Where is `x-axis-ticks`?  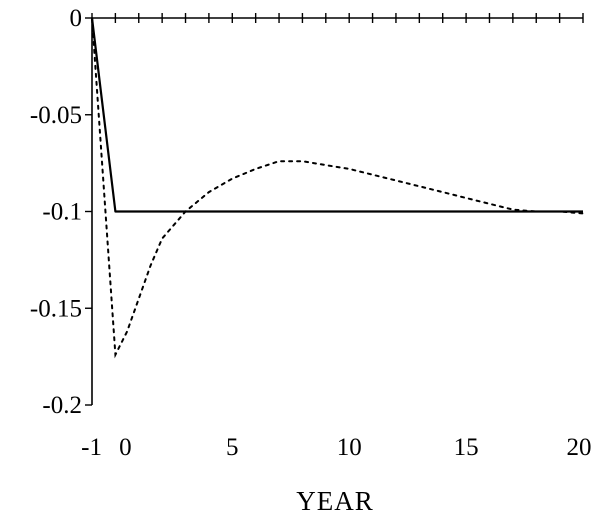
x-axis-ticks is located at coordinates (337, 18).